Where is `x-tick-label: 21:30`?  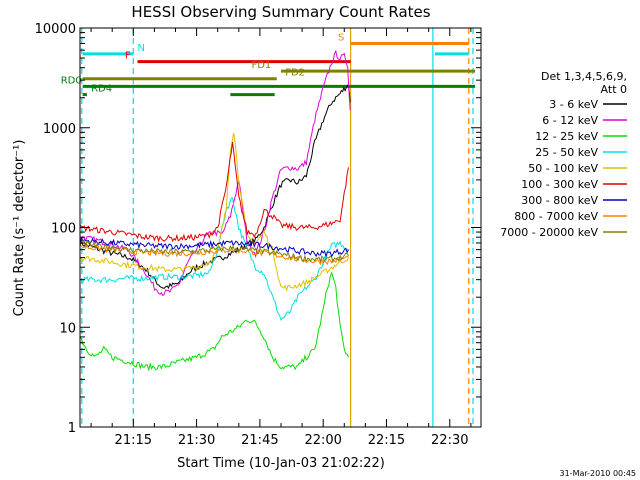
x-tick-label: 21:30 is located at coordinates (196, 440).